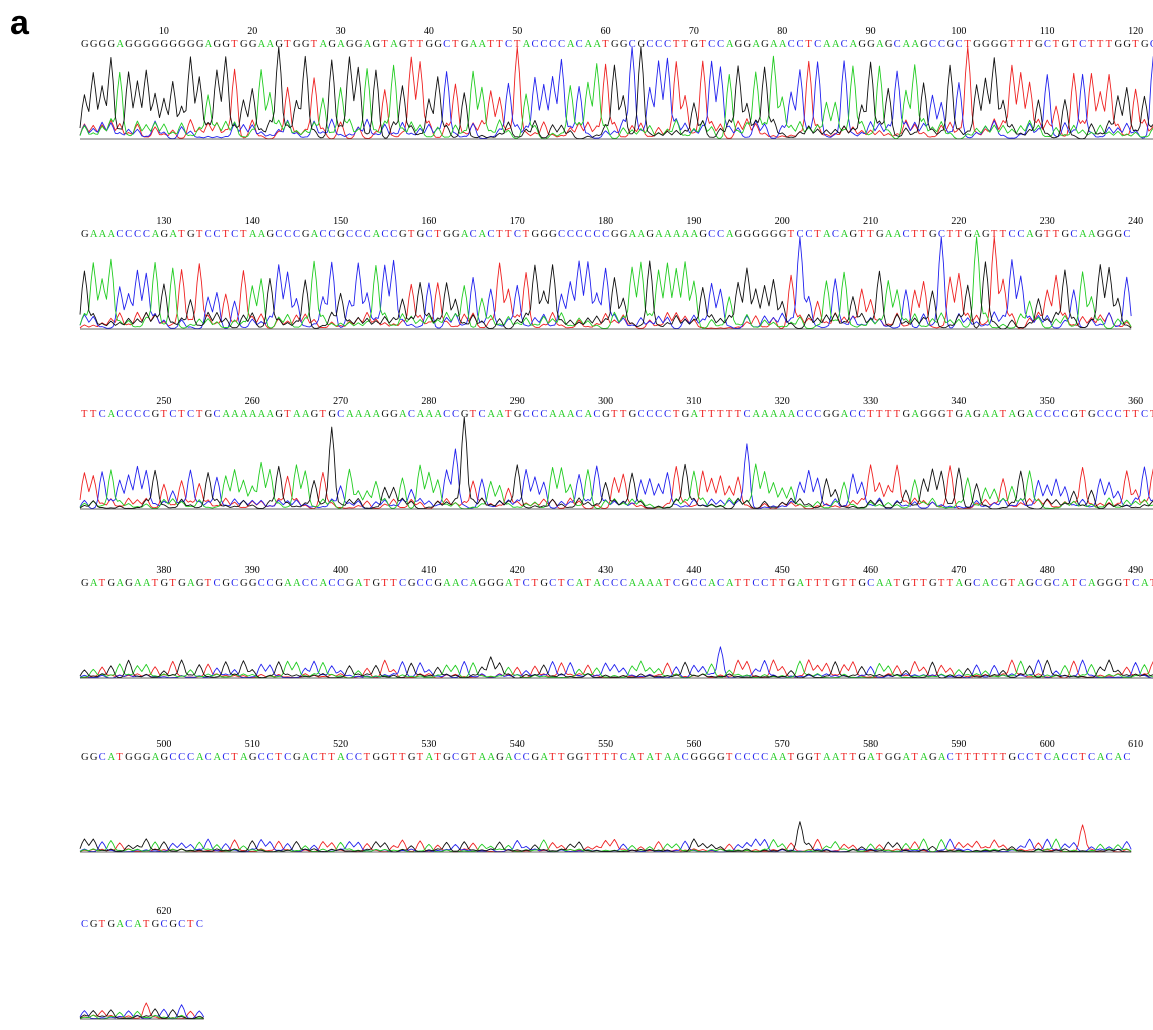 Image resolution: width=1153 pixels, height=1030 pixels. What do you see at coordinates (958, 570) in the screenshot?
I see `position-tick-label: 470` at bounding box center [958, 570].